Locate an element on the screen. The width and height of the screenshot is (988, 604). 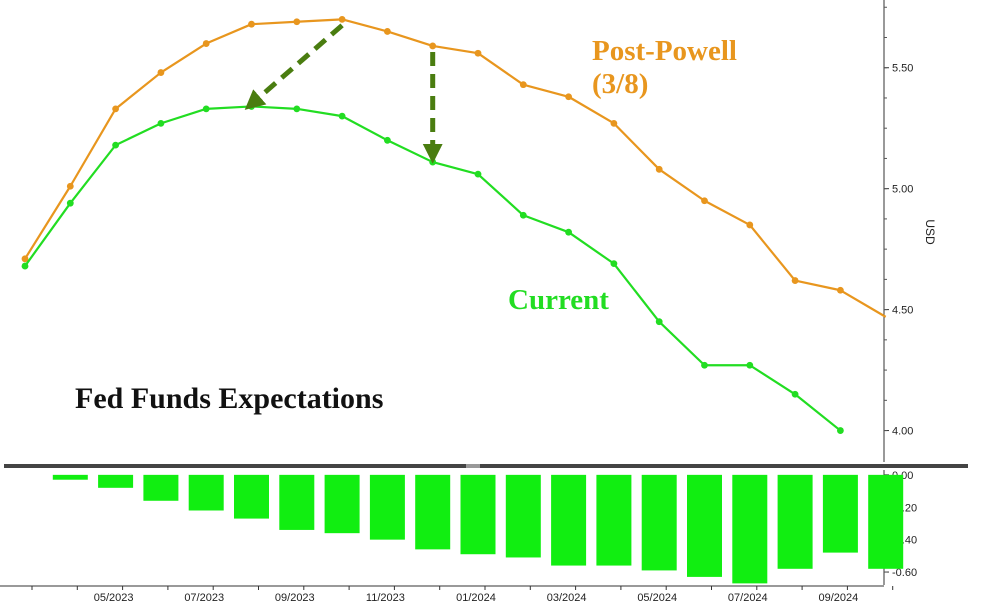
panel-divider-bar is located at coordinates (486, 466).